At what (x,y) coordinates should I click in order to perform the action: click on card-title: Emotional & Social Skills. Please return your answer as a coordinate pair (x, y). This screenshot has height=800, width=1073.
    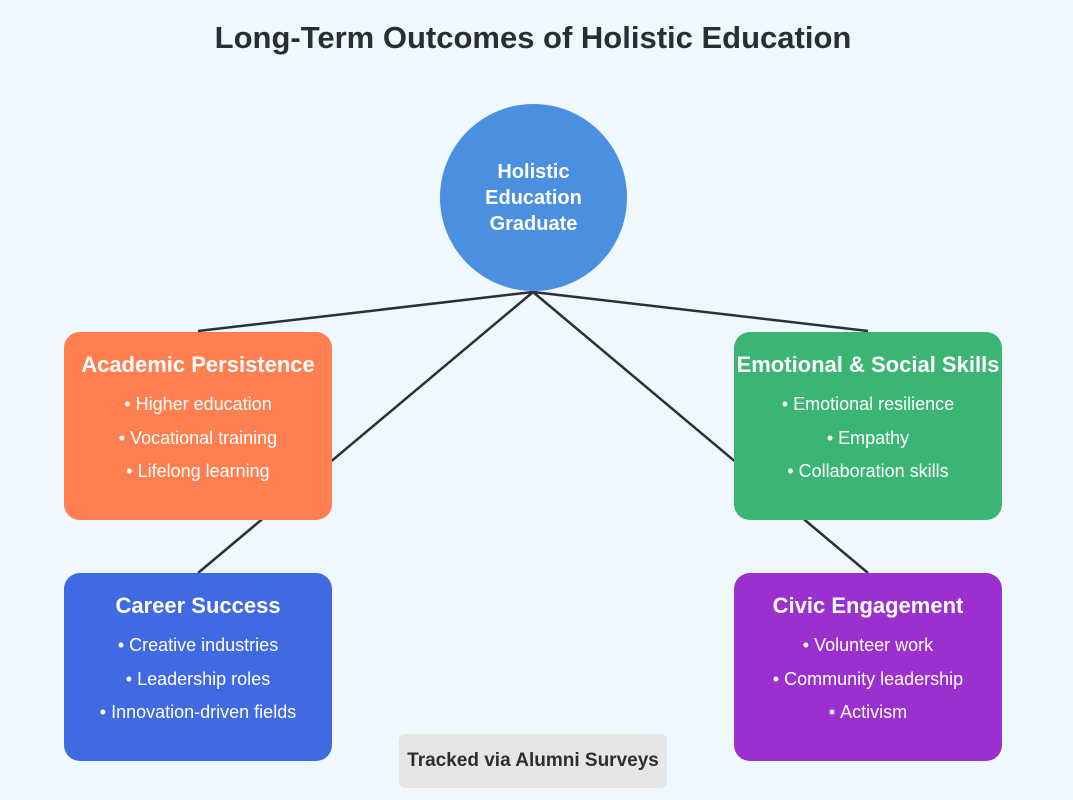
    Looking at the image, I should click on (868, 364).